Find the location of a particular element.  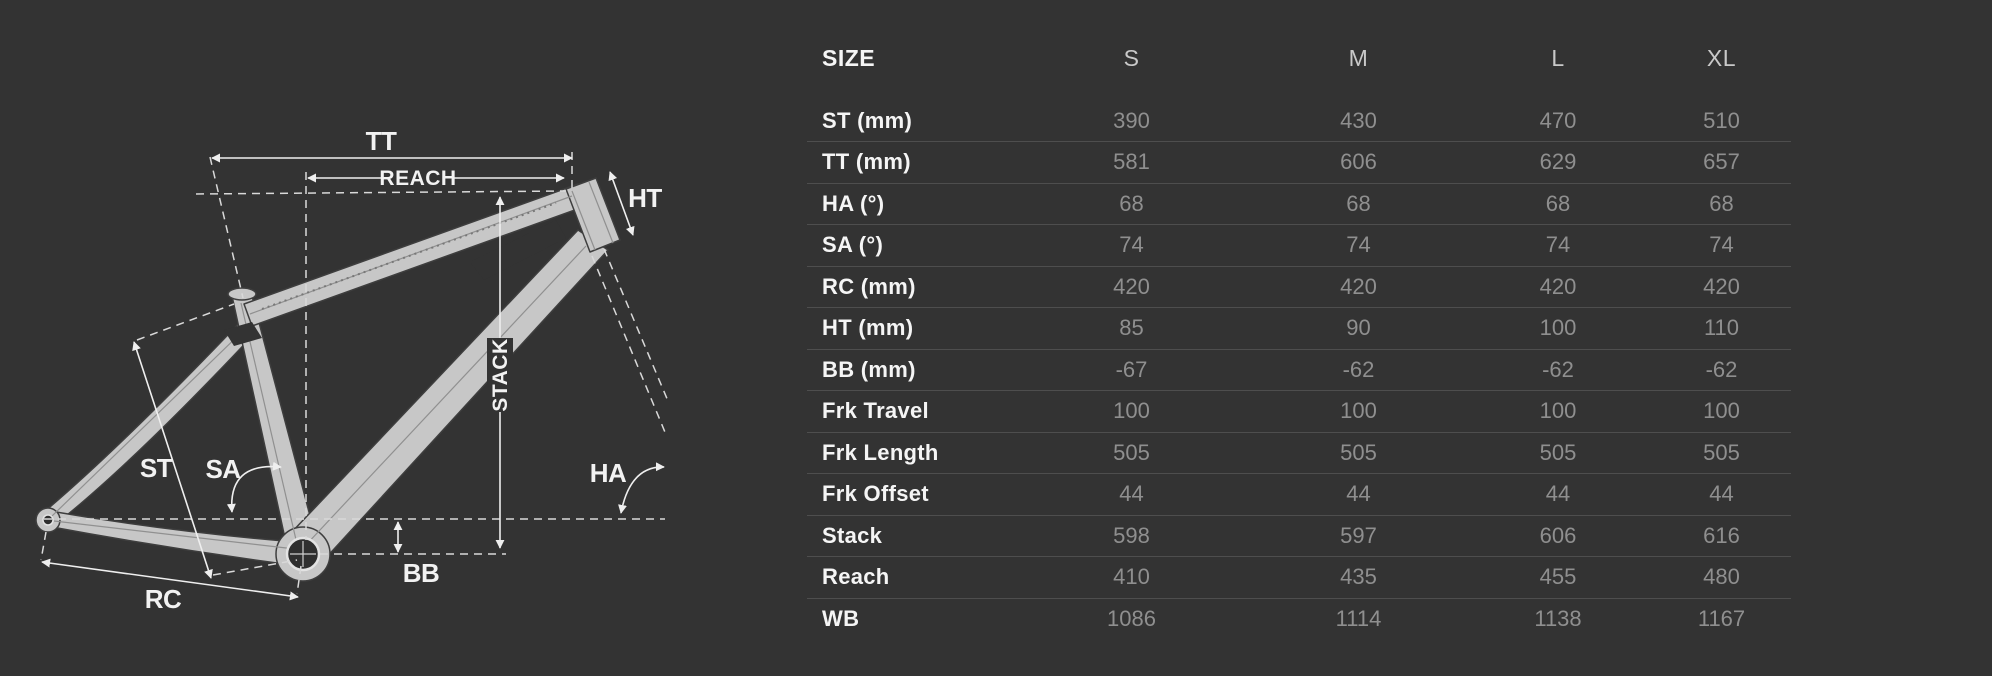

steering-axis-line is located at coordinates (629, 346).